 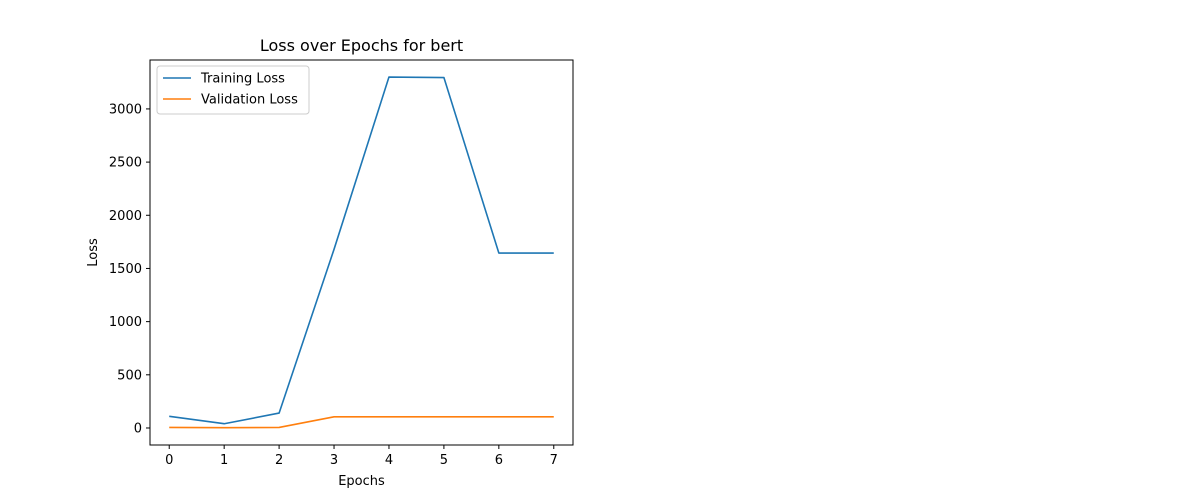 I want to click on y-tick-label: 3000, so click(x=125, y=109).